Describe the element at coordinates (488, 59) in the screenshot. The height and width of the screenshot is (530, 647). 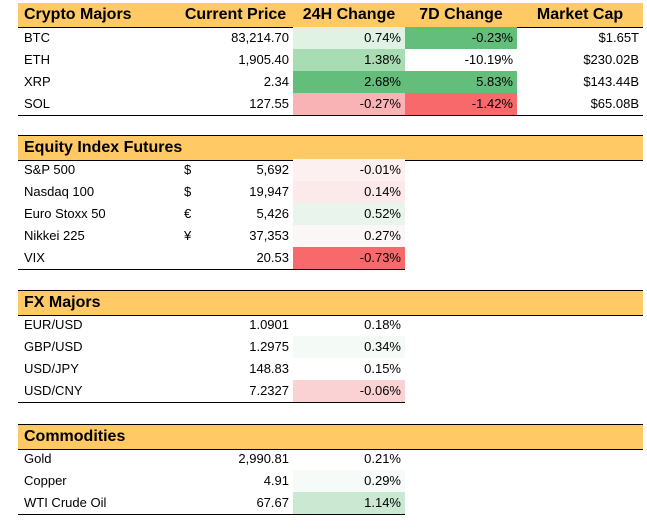
I see `change-7d: -10.19%` at that location.